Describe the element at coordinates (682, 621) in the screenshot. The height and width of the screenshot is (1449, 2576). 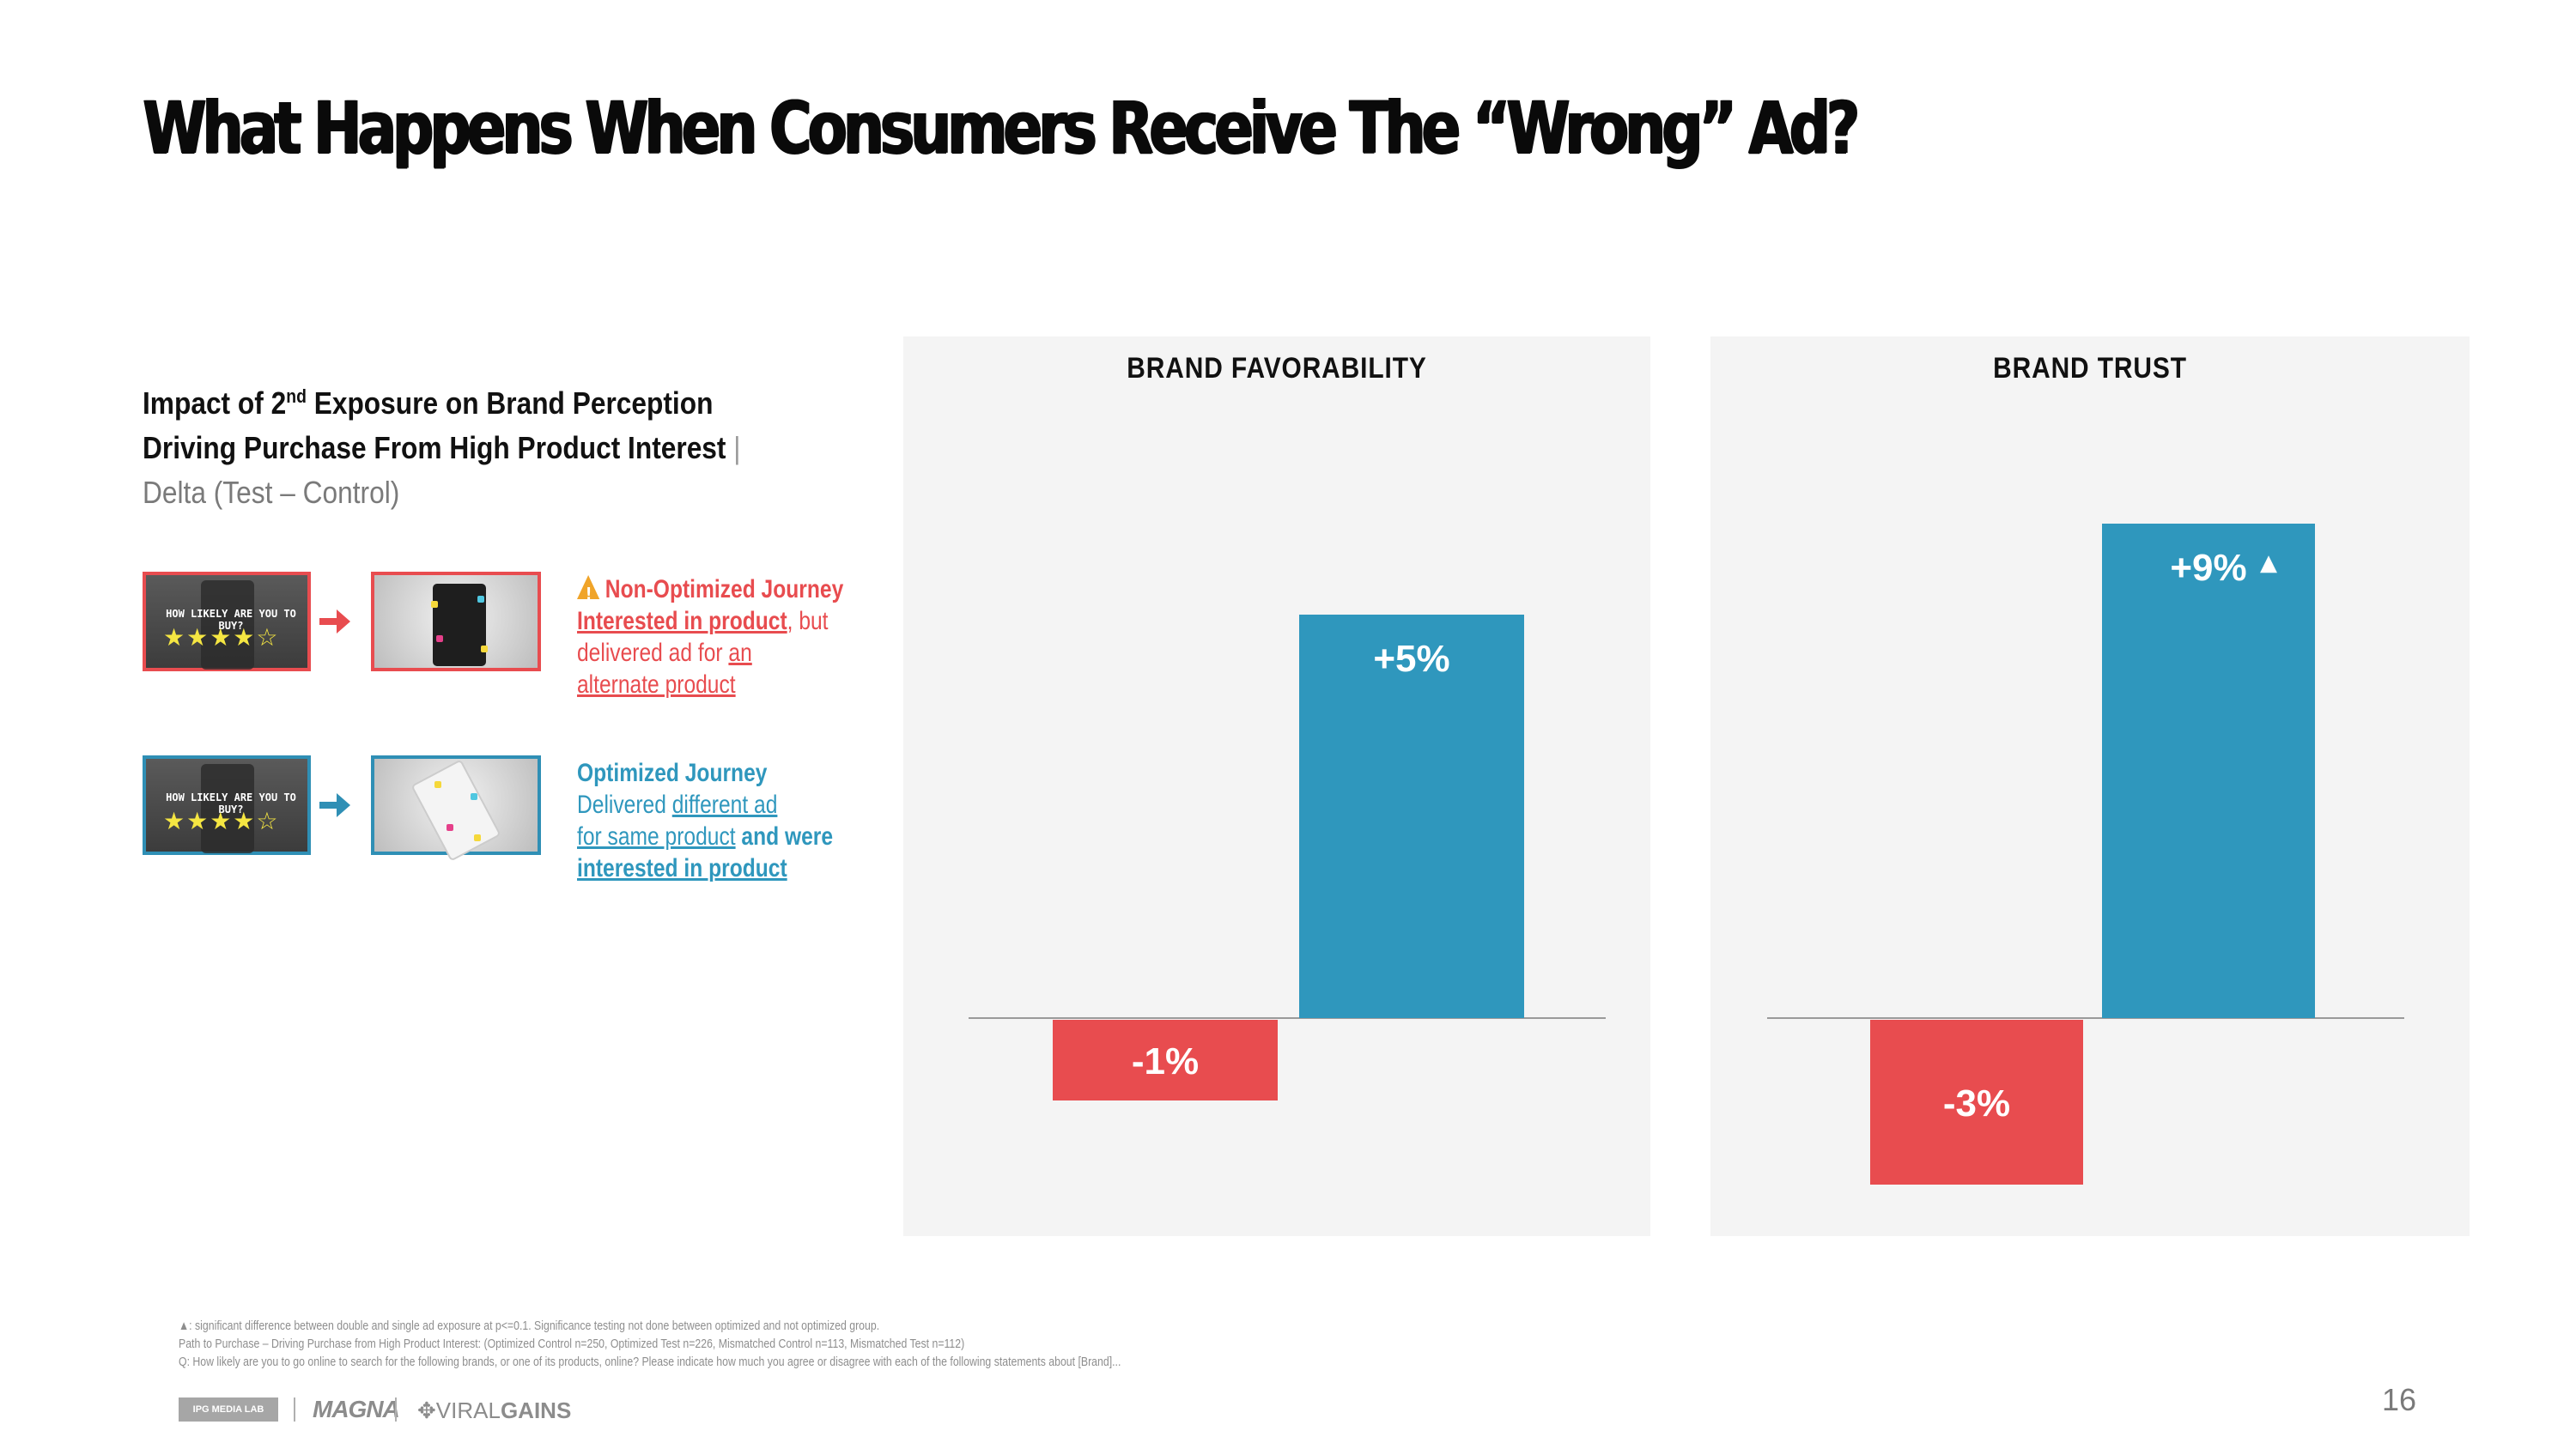
I see `legend-non-optimized-part1: Interested in product` at that location.